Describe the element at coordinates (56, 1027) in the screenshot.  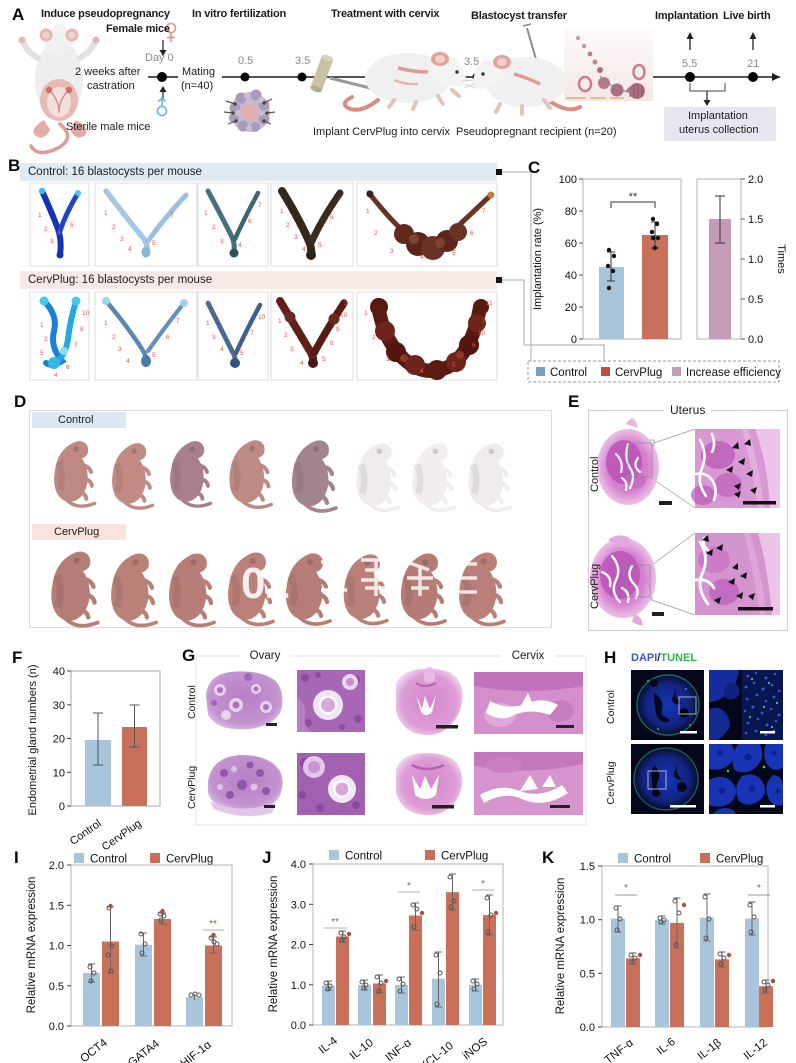
I see `svg-text: 0.0` at that location.